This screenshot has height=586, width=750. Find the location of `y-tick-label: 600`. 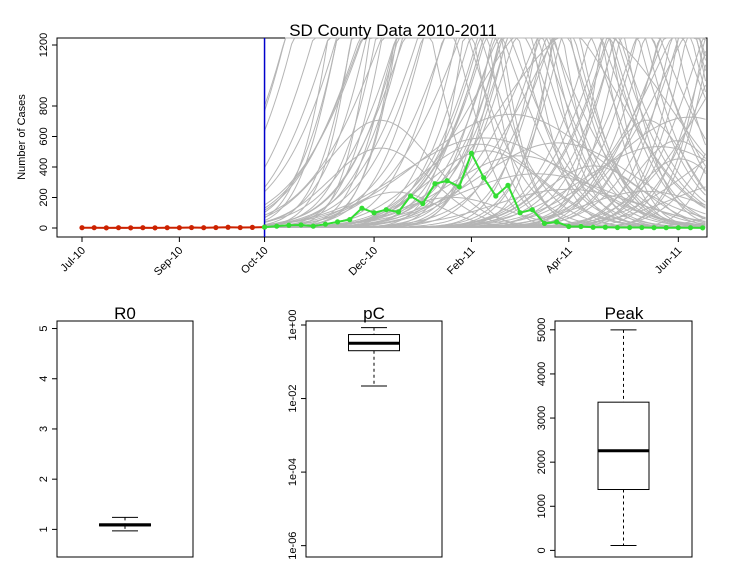

y-tick-label: 600 is located at coordinates (44, 136).